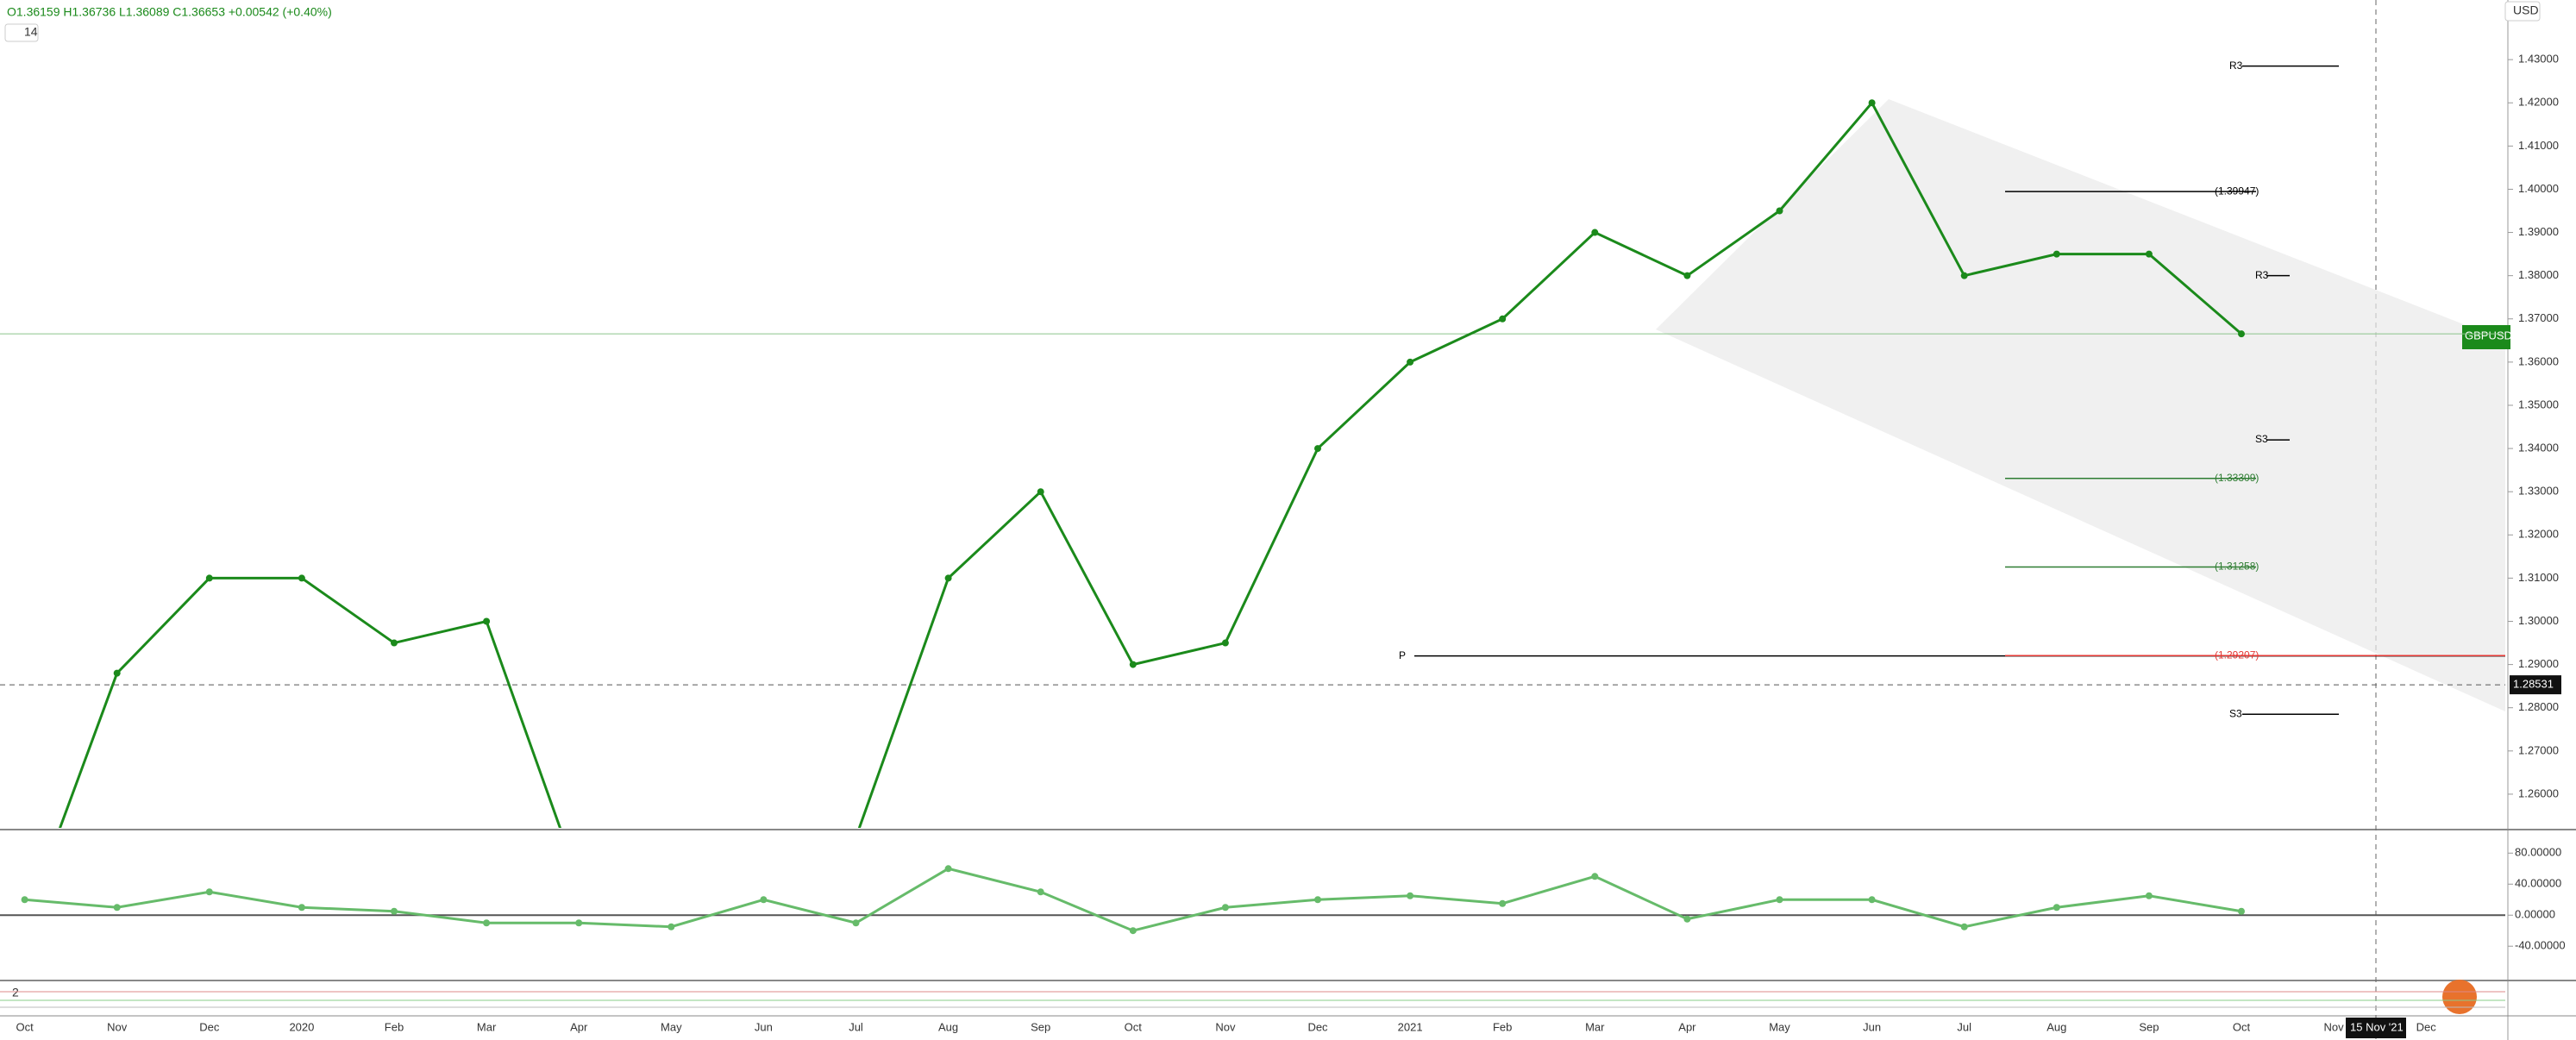 This screenshot has height=1040, width=2576. Describe the element at coordinates (2526, 10) in the screenshot. I see `currency: USD` at that location.